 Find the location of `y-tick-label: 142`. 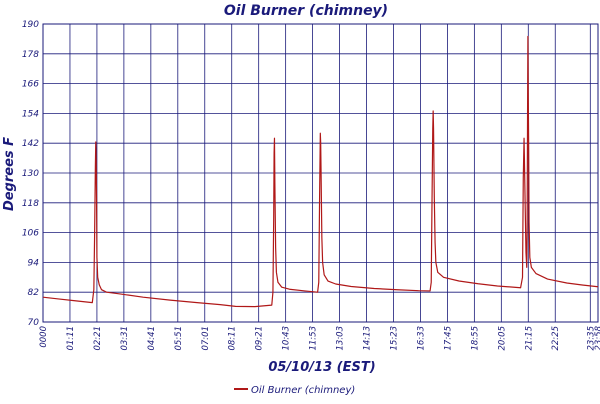

y-tick-label: 142 is located at coordinates (30, 144).